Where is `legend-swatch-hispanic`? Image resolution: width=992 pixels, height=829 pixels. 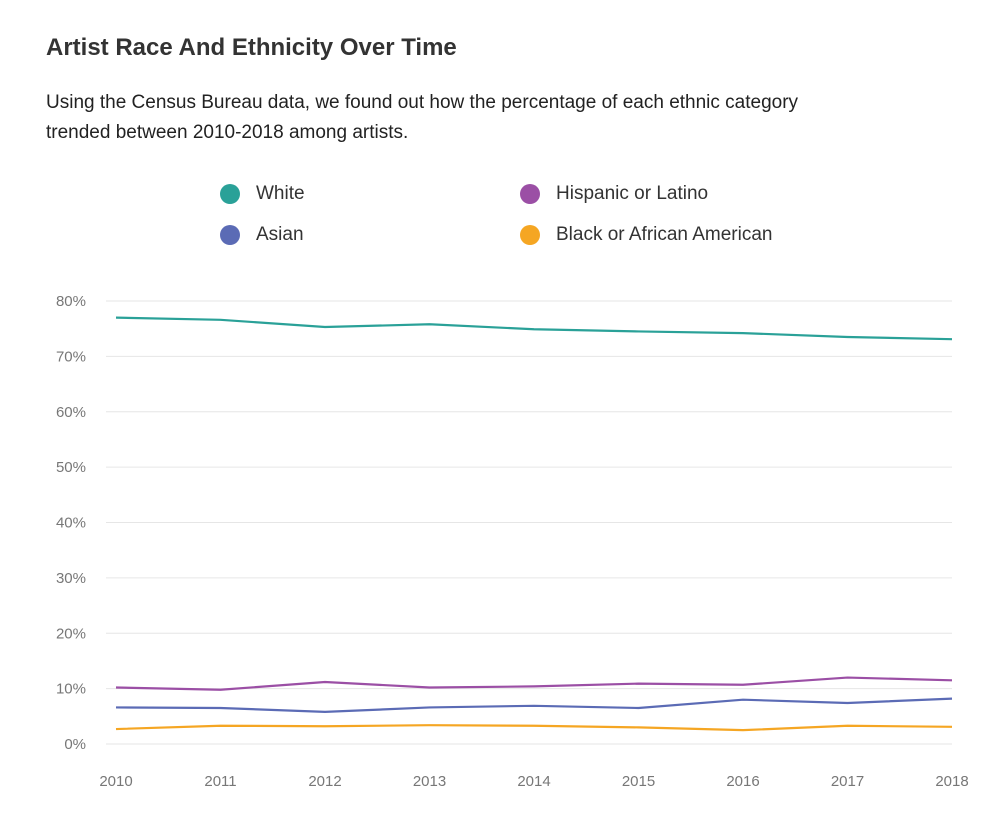
legend-swatch-hispanic is located at coordinates (530, 194).